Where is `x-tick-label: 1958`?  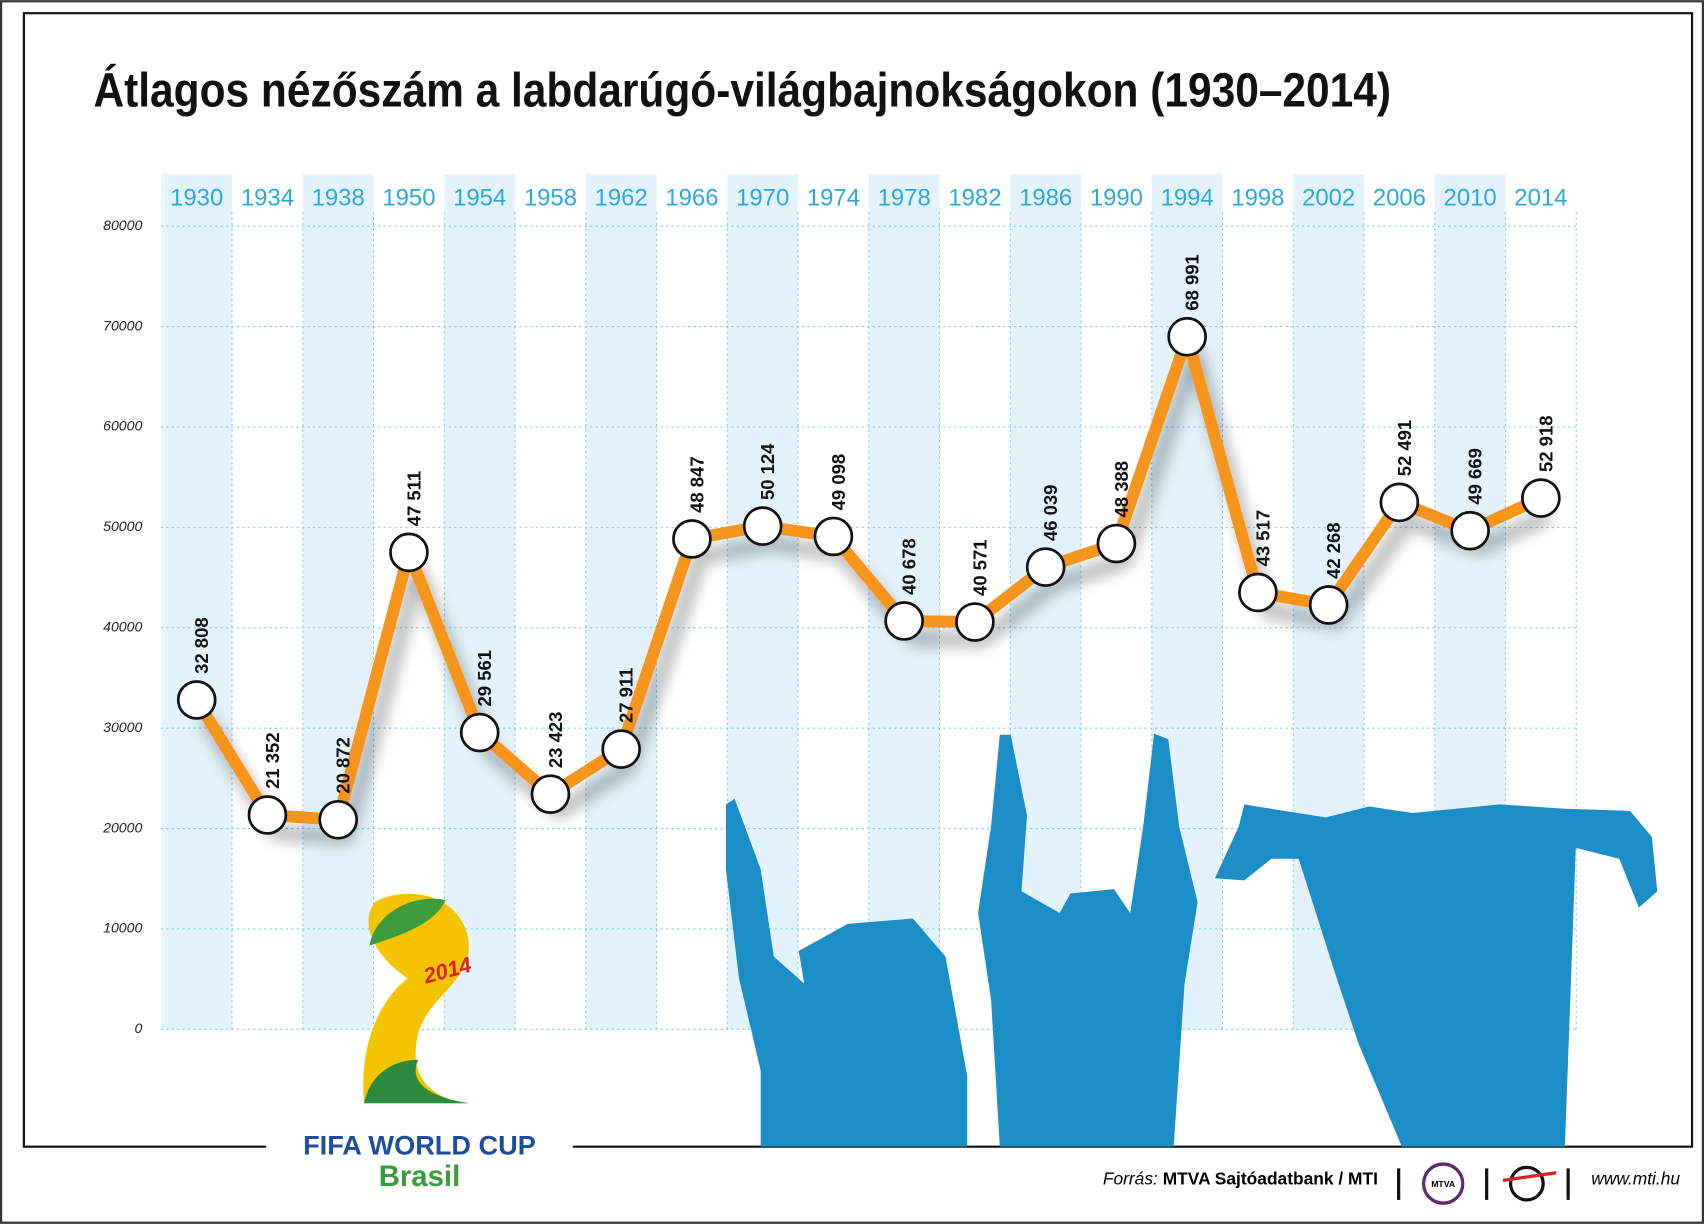
x-tick-label: 1958 is located at coordinates (550, 197).